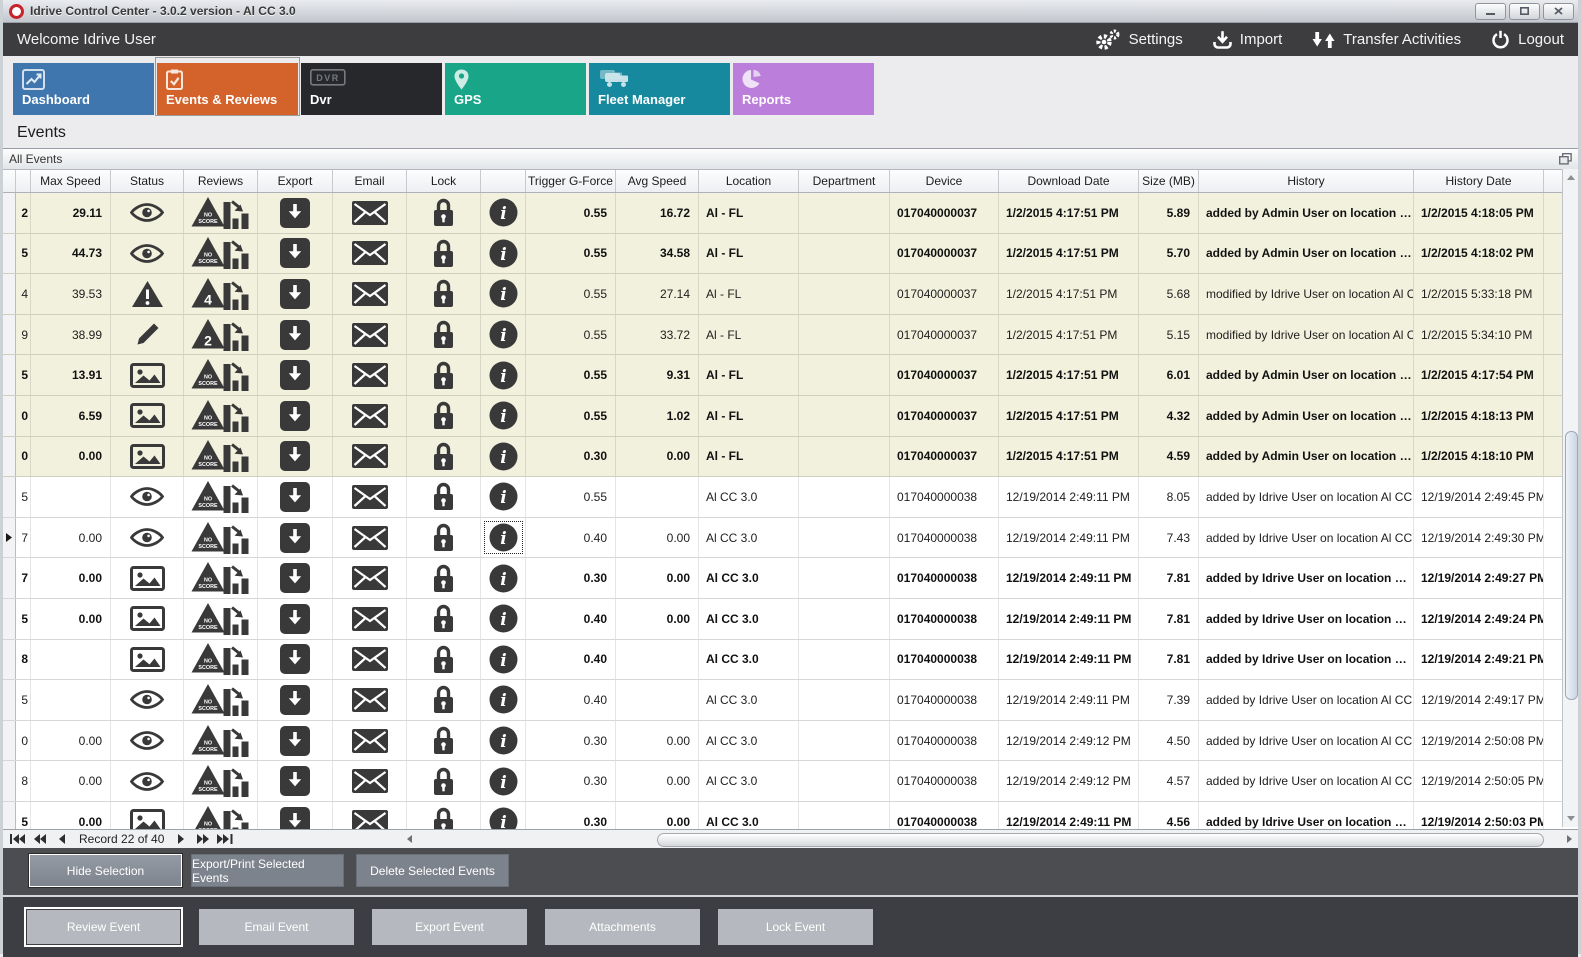  Describe the element at coordinates (622, 927) in the screenshot. I see `attachments-button: Attachments` at that location.